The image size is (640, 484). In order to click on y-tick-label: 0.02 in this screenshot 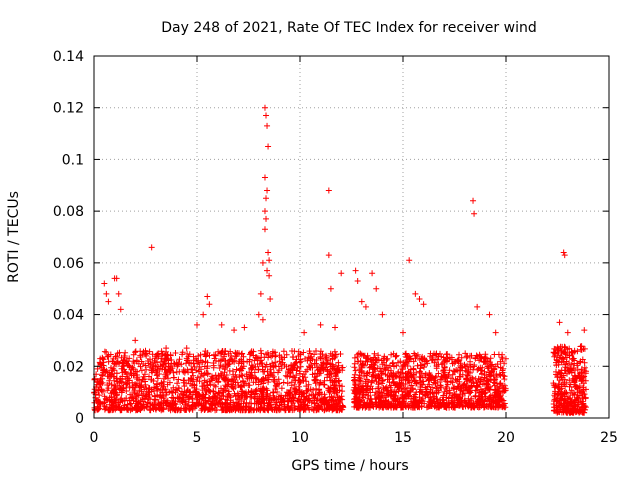, I will do `click(68, 367)`.